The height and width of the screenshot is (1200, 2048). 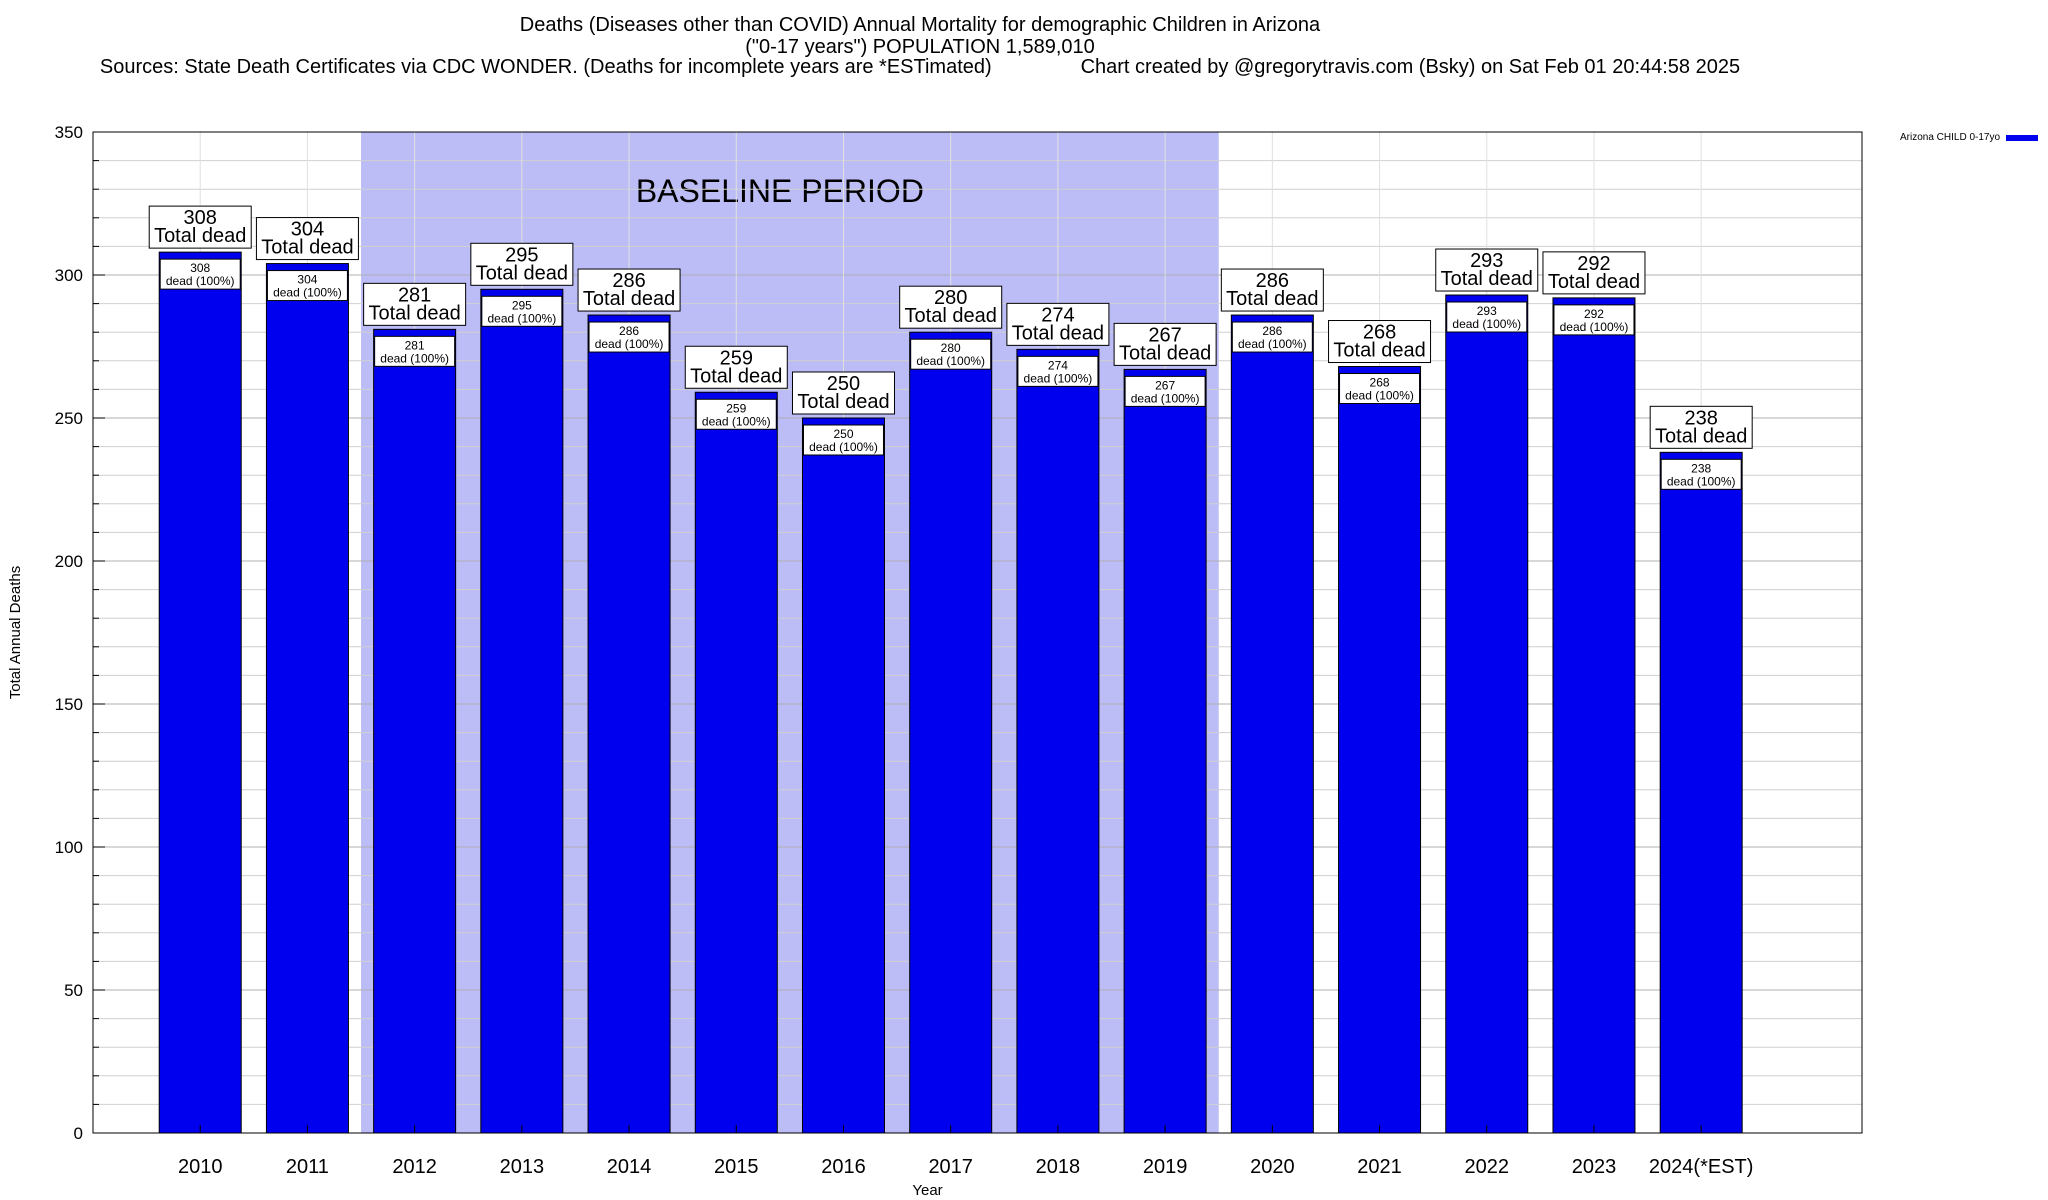 What do you see at coordinates (1594, 1167) in the screenshot?
I see `x-tick-label: 2023` at bounding box center [1594, 1167].